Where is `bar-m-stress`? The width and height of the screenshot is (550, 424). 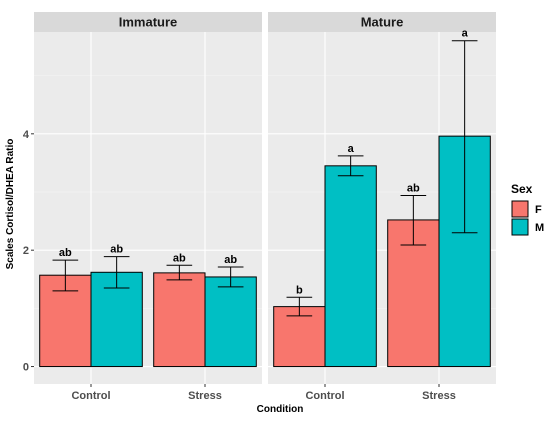 bar-m-stress is located at coordinates (230, 322).